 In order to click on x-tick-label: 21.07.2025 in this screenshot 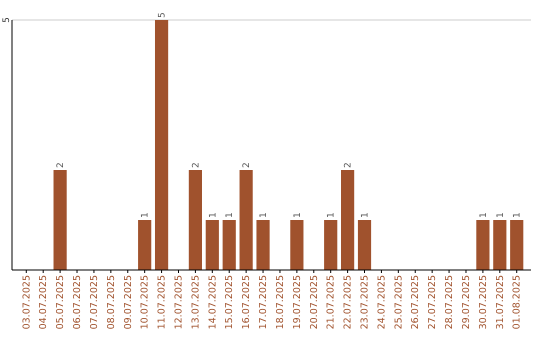, I will do `click(331, 302)`.